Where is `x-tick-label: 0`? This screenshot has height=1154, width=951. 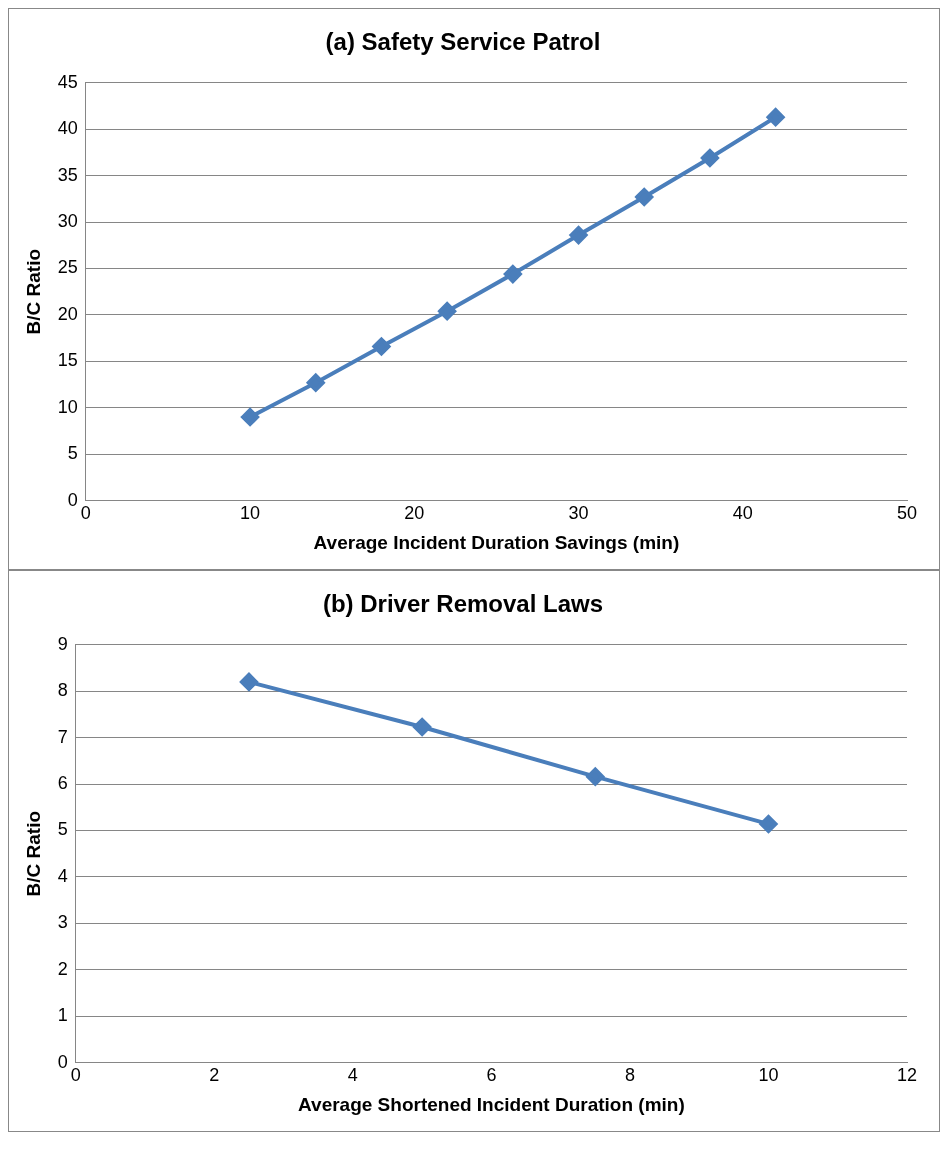 x-tick-label: 0 is located at coordinates (85, 513).